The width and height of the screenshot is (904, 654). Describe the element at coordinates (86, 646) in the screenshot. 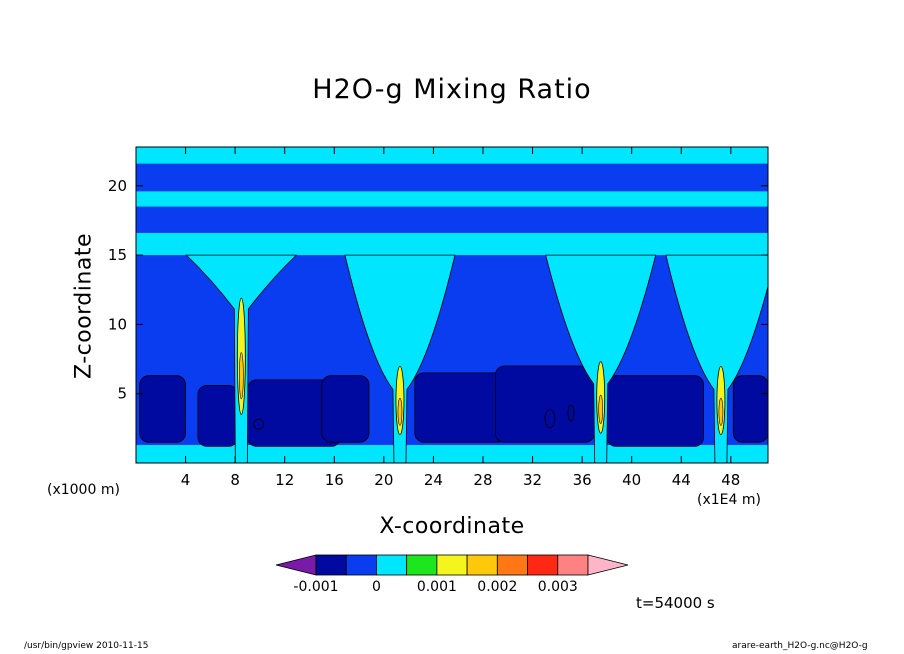

I see `footer-left: /usr/bin/gpview 2010-11-15` at that location.